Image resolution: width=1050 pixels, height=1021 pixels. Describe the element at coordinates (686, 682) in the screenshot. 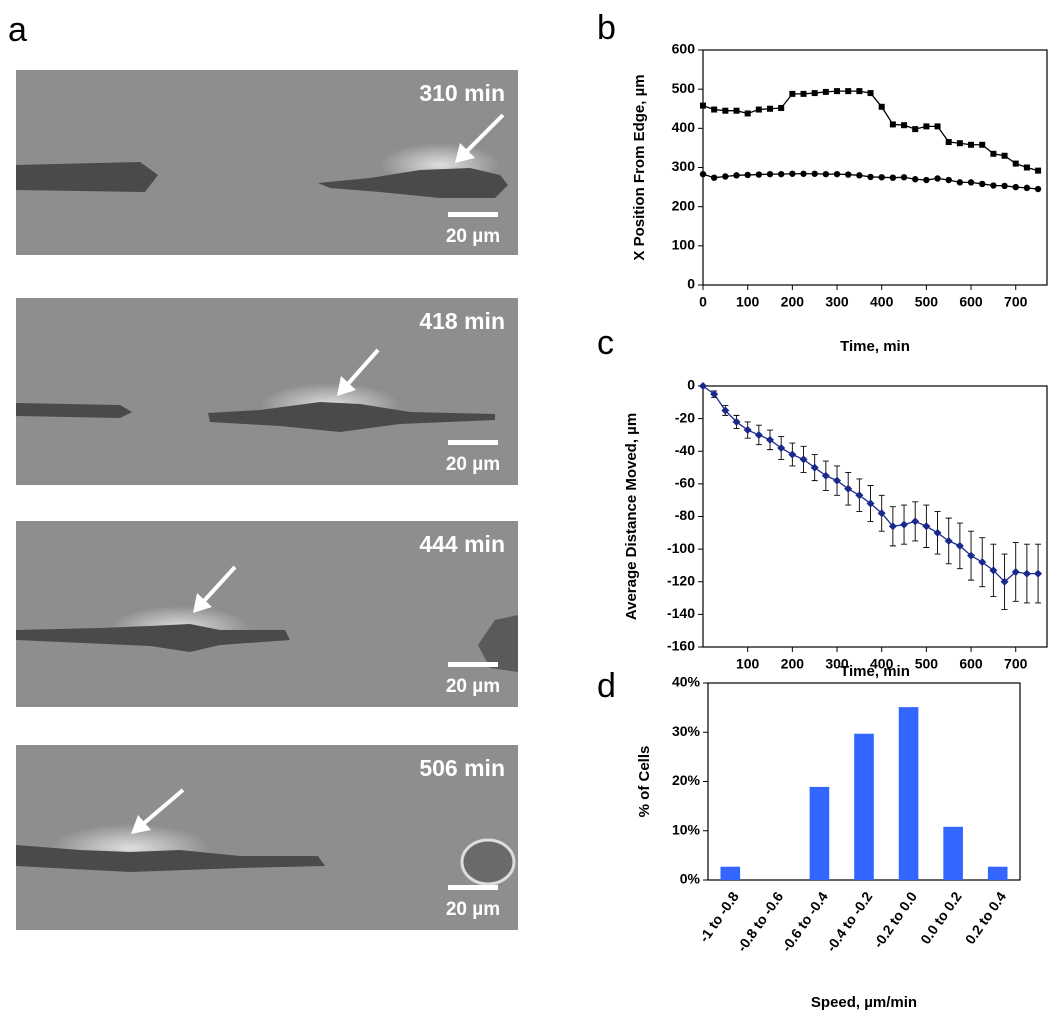

I see `y-tick-label: 40%` at that location.